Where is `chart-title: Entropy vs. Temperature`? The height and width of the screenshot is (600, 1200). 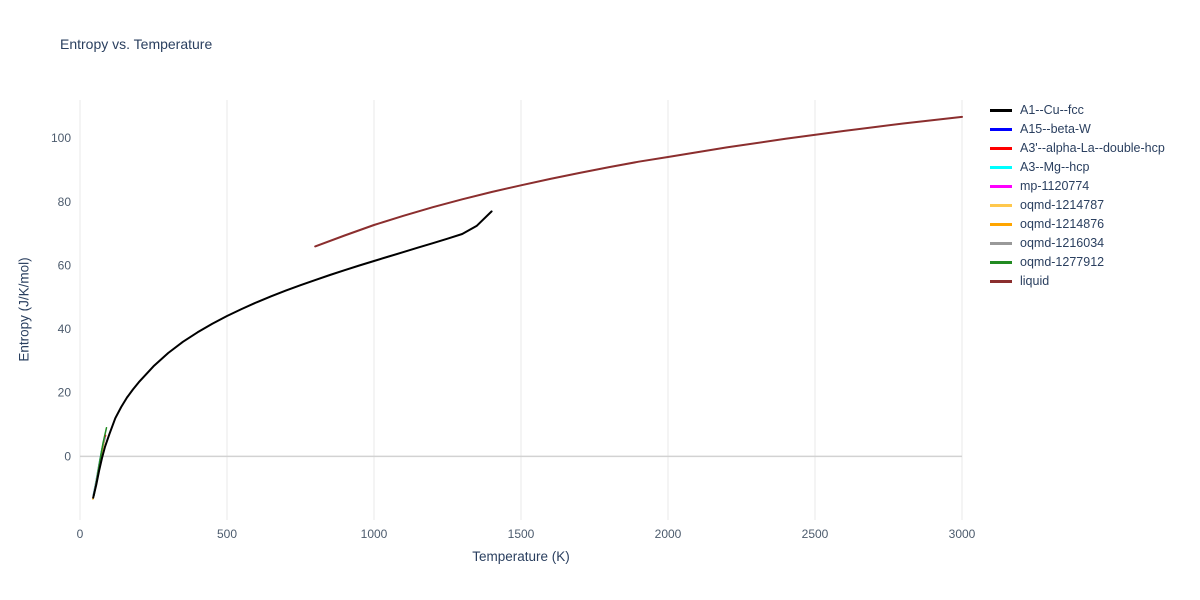 chart-title: Entropy vs. Temperature is located at coordinates (136, 44).